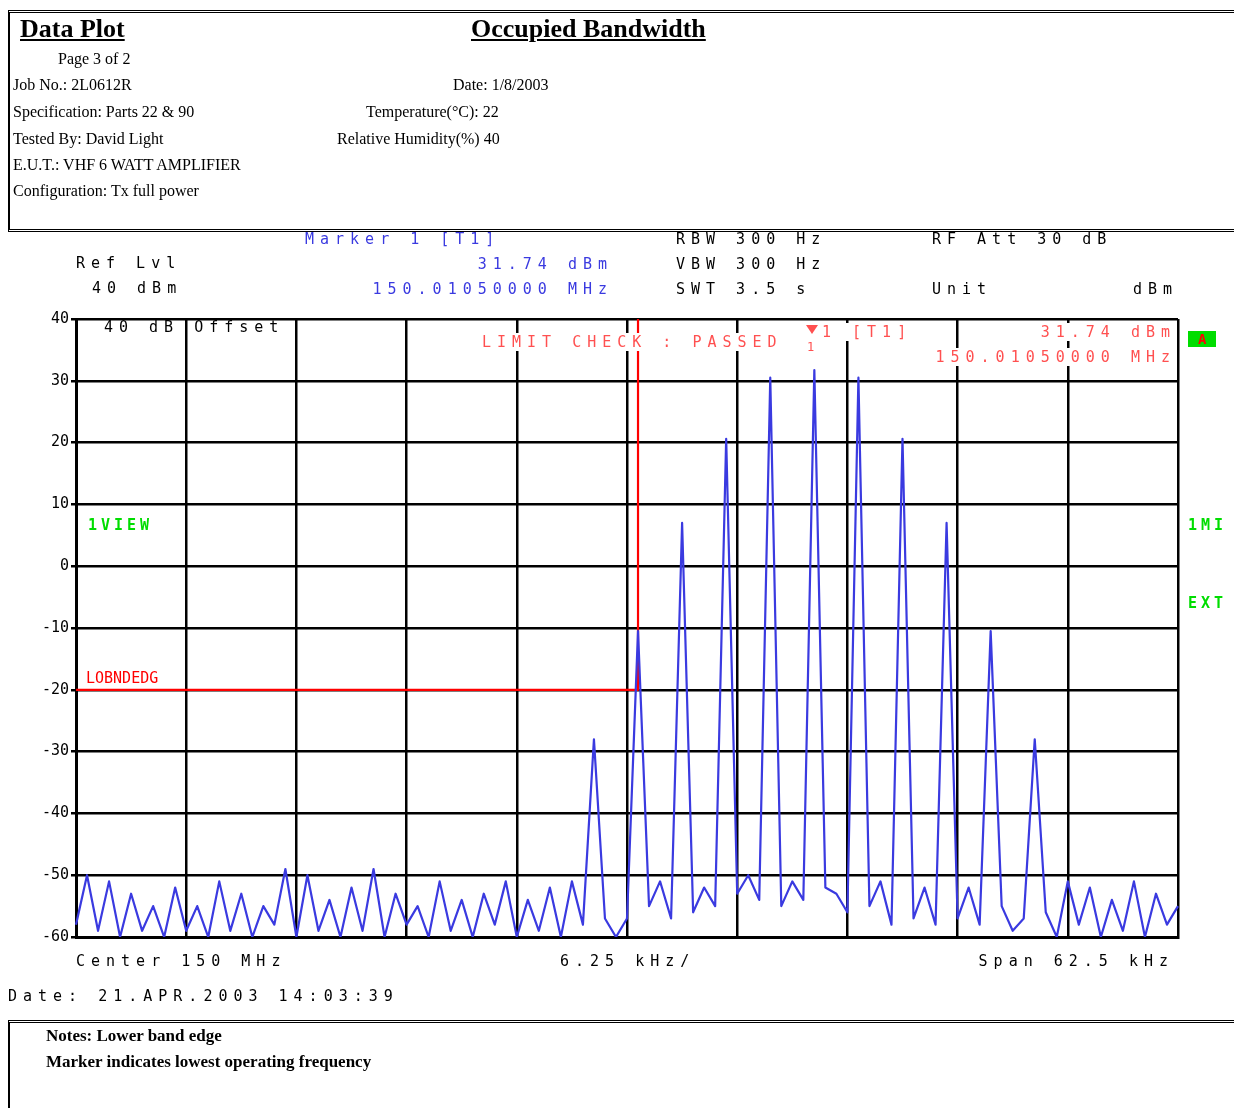  Describe the element at coordinates (867, 332) in the screenshot. I see `annotation: 1 [T1]` at that location.